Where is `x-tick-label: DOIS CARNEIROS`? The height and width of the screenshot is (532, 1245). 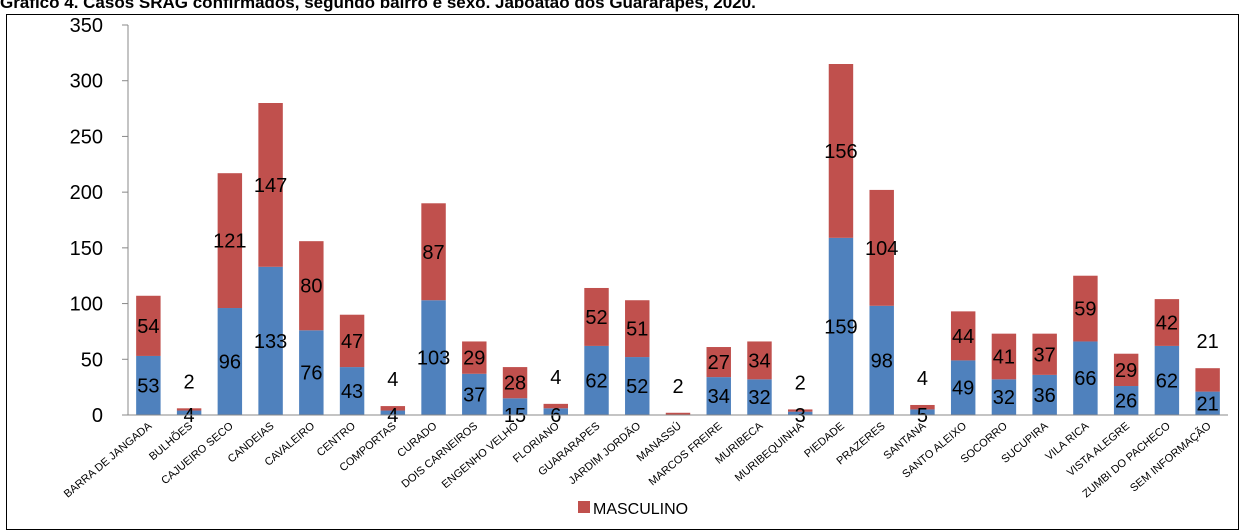 x-tick-label: DOIS CARNEIROS is located at coordinates (439, 455).